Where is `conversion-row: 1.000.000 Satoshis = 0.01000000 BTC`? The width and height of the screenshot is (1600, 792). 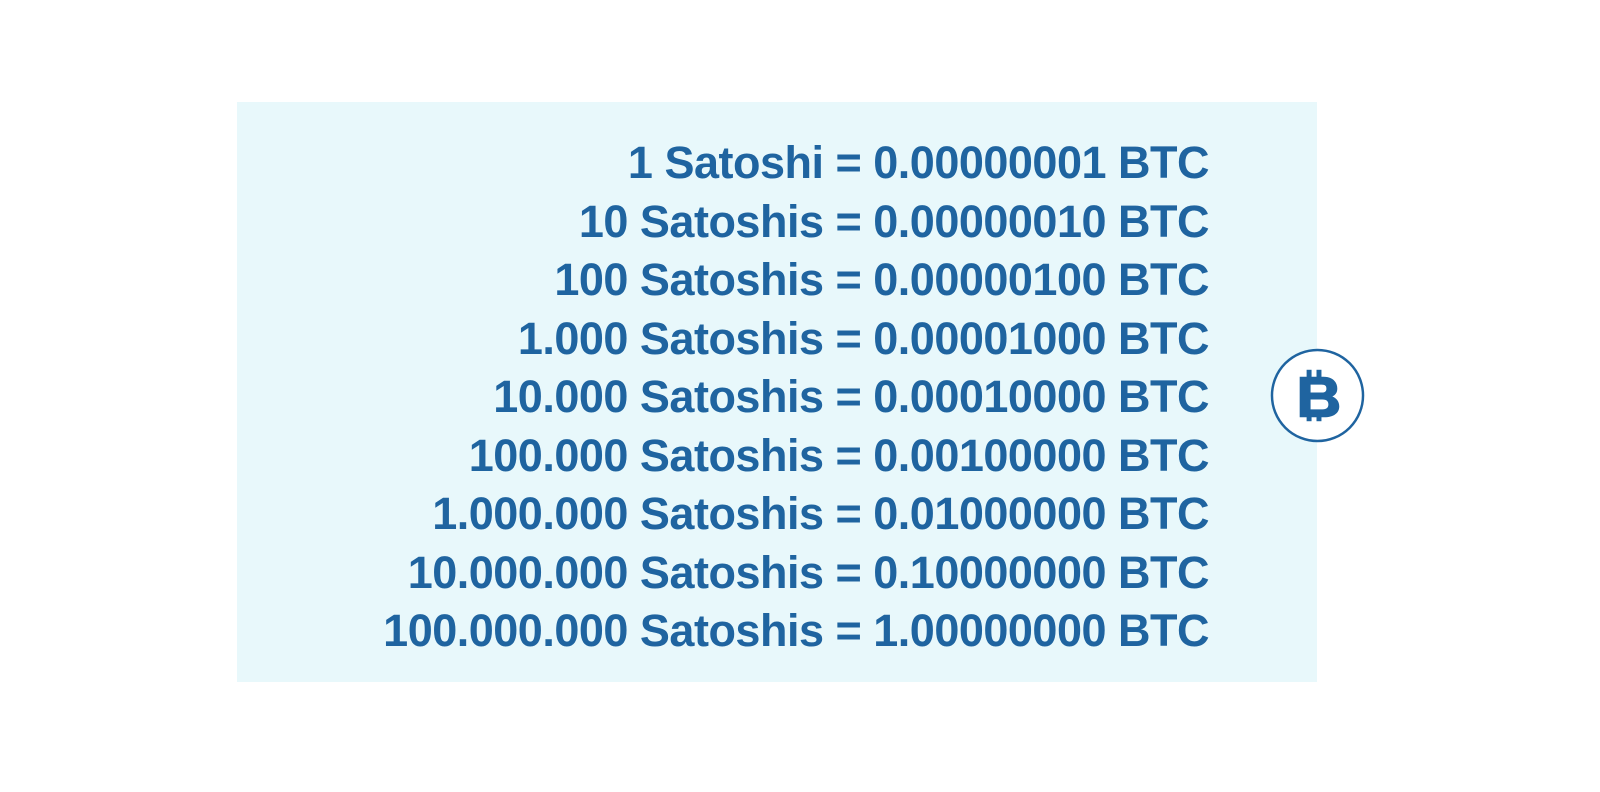 conversion-row: 1.000.000 Satoshis = 0.01000000 BTC is located at coordinates (820, 513).